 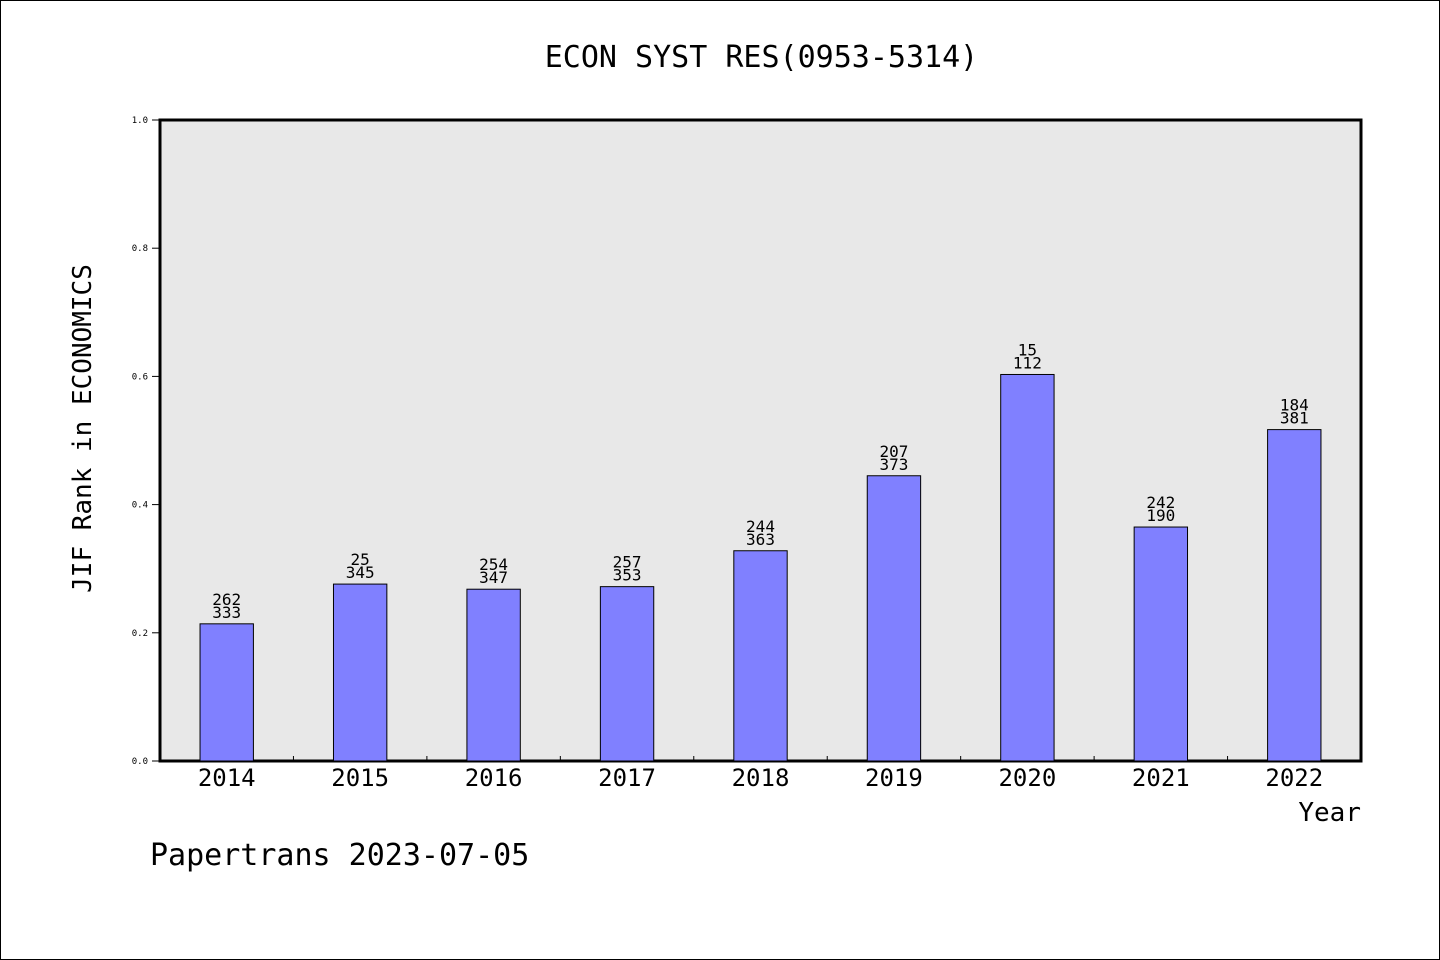 What do you see at coordinates (360, 572) in the screenshot?
I see `data-label-bottom: 345` at bounding box center [360, 572].